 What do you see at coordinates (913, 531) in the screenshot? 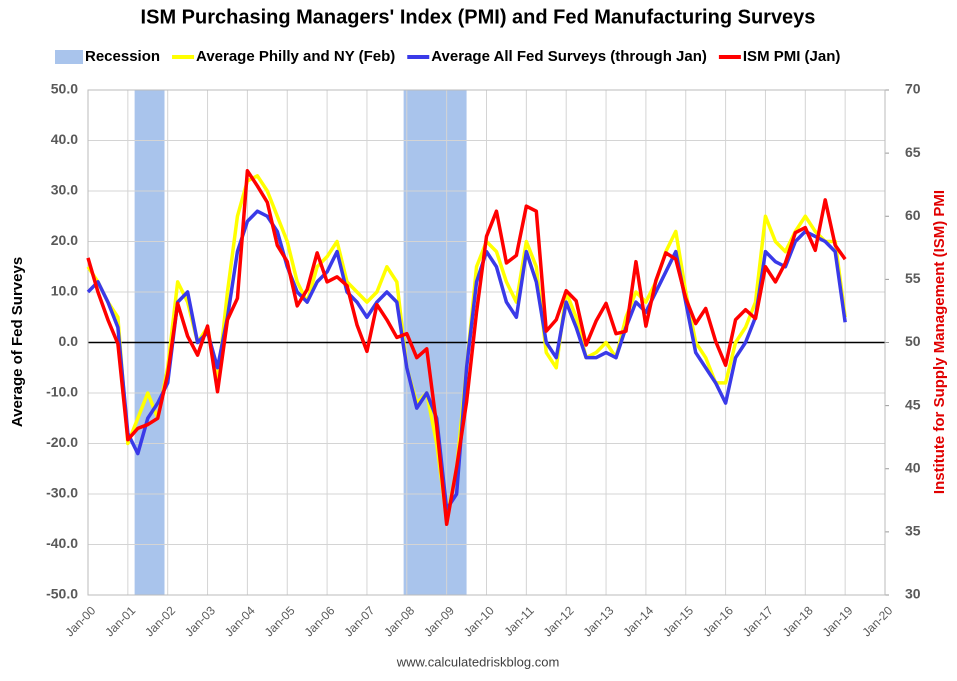
I see `y2-tick-label: 35` at bounding box center [913, 531].